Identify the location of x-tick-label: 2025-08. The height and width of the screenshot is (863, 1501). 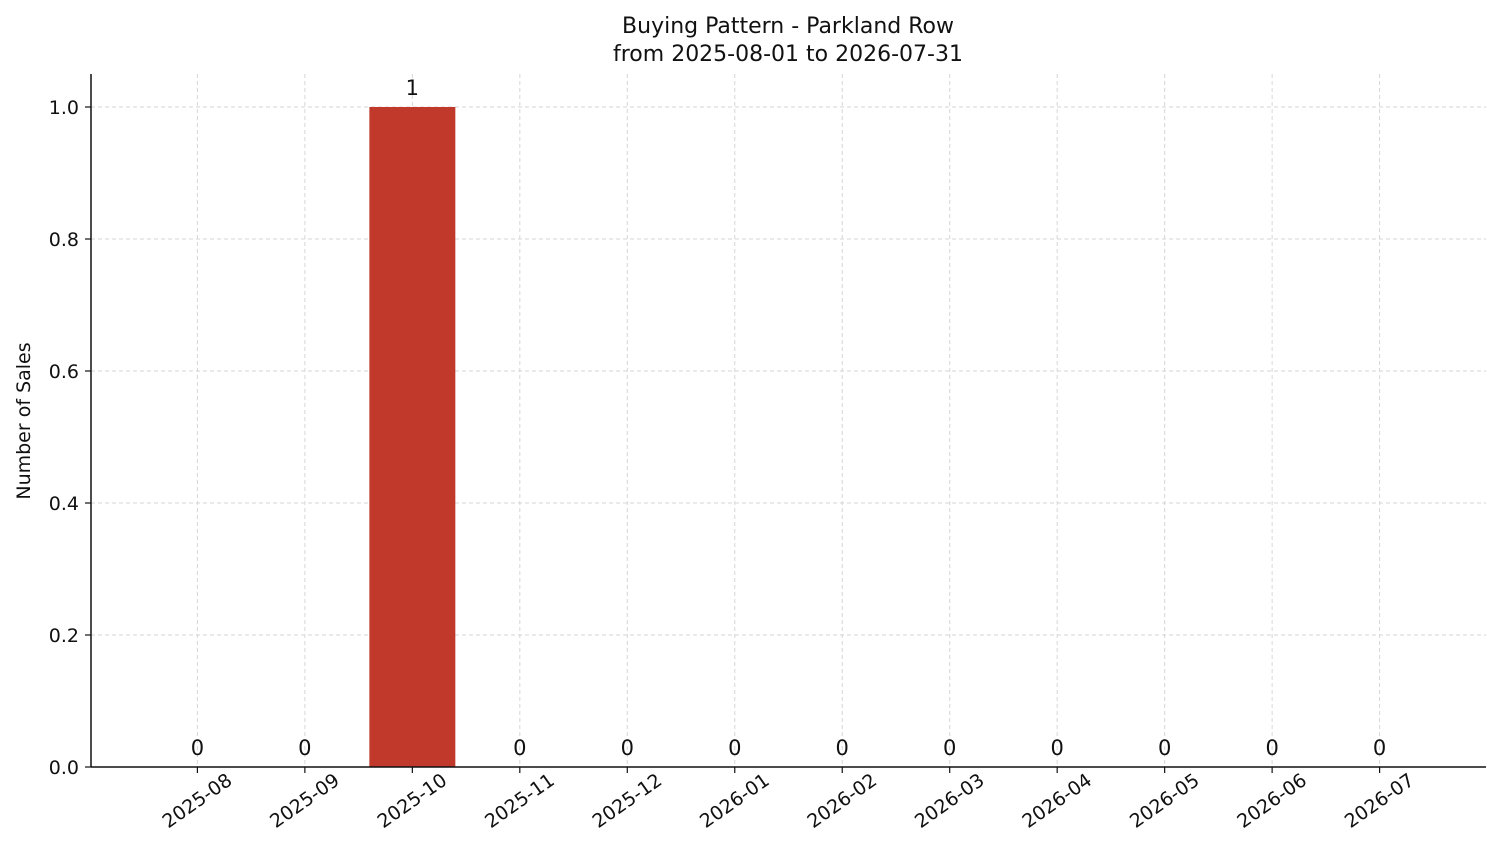
(198, 801).